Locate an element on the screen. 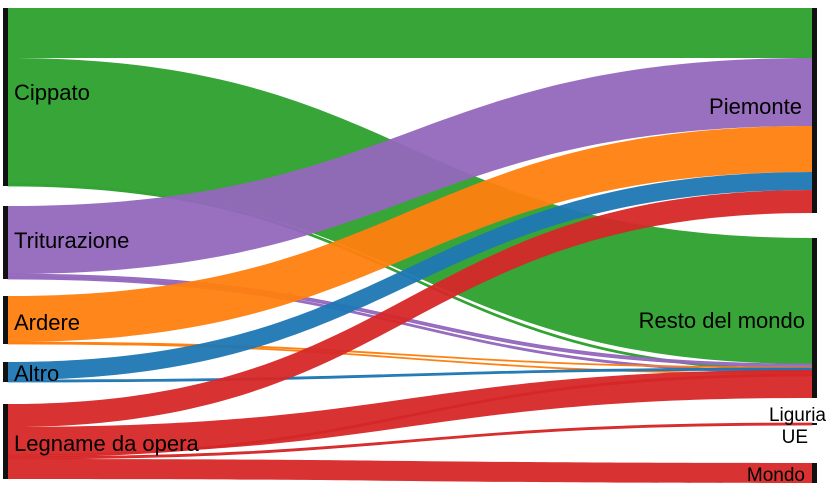 This screenshot has height=483, width=830. node-label-ardere: Ardere is located at coordinates (47, 322).